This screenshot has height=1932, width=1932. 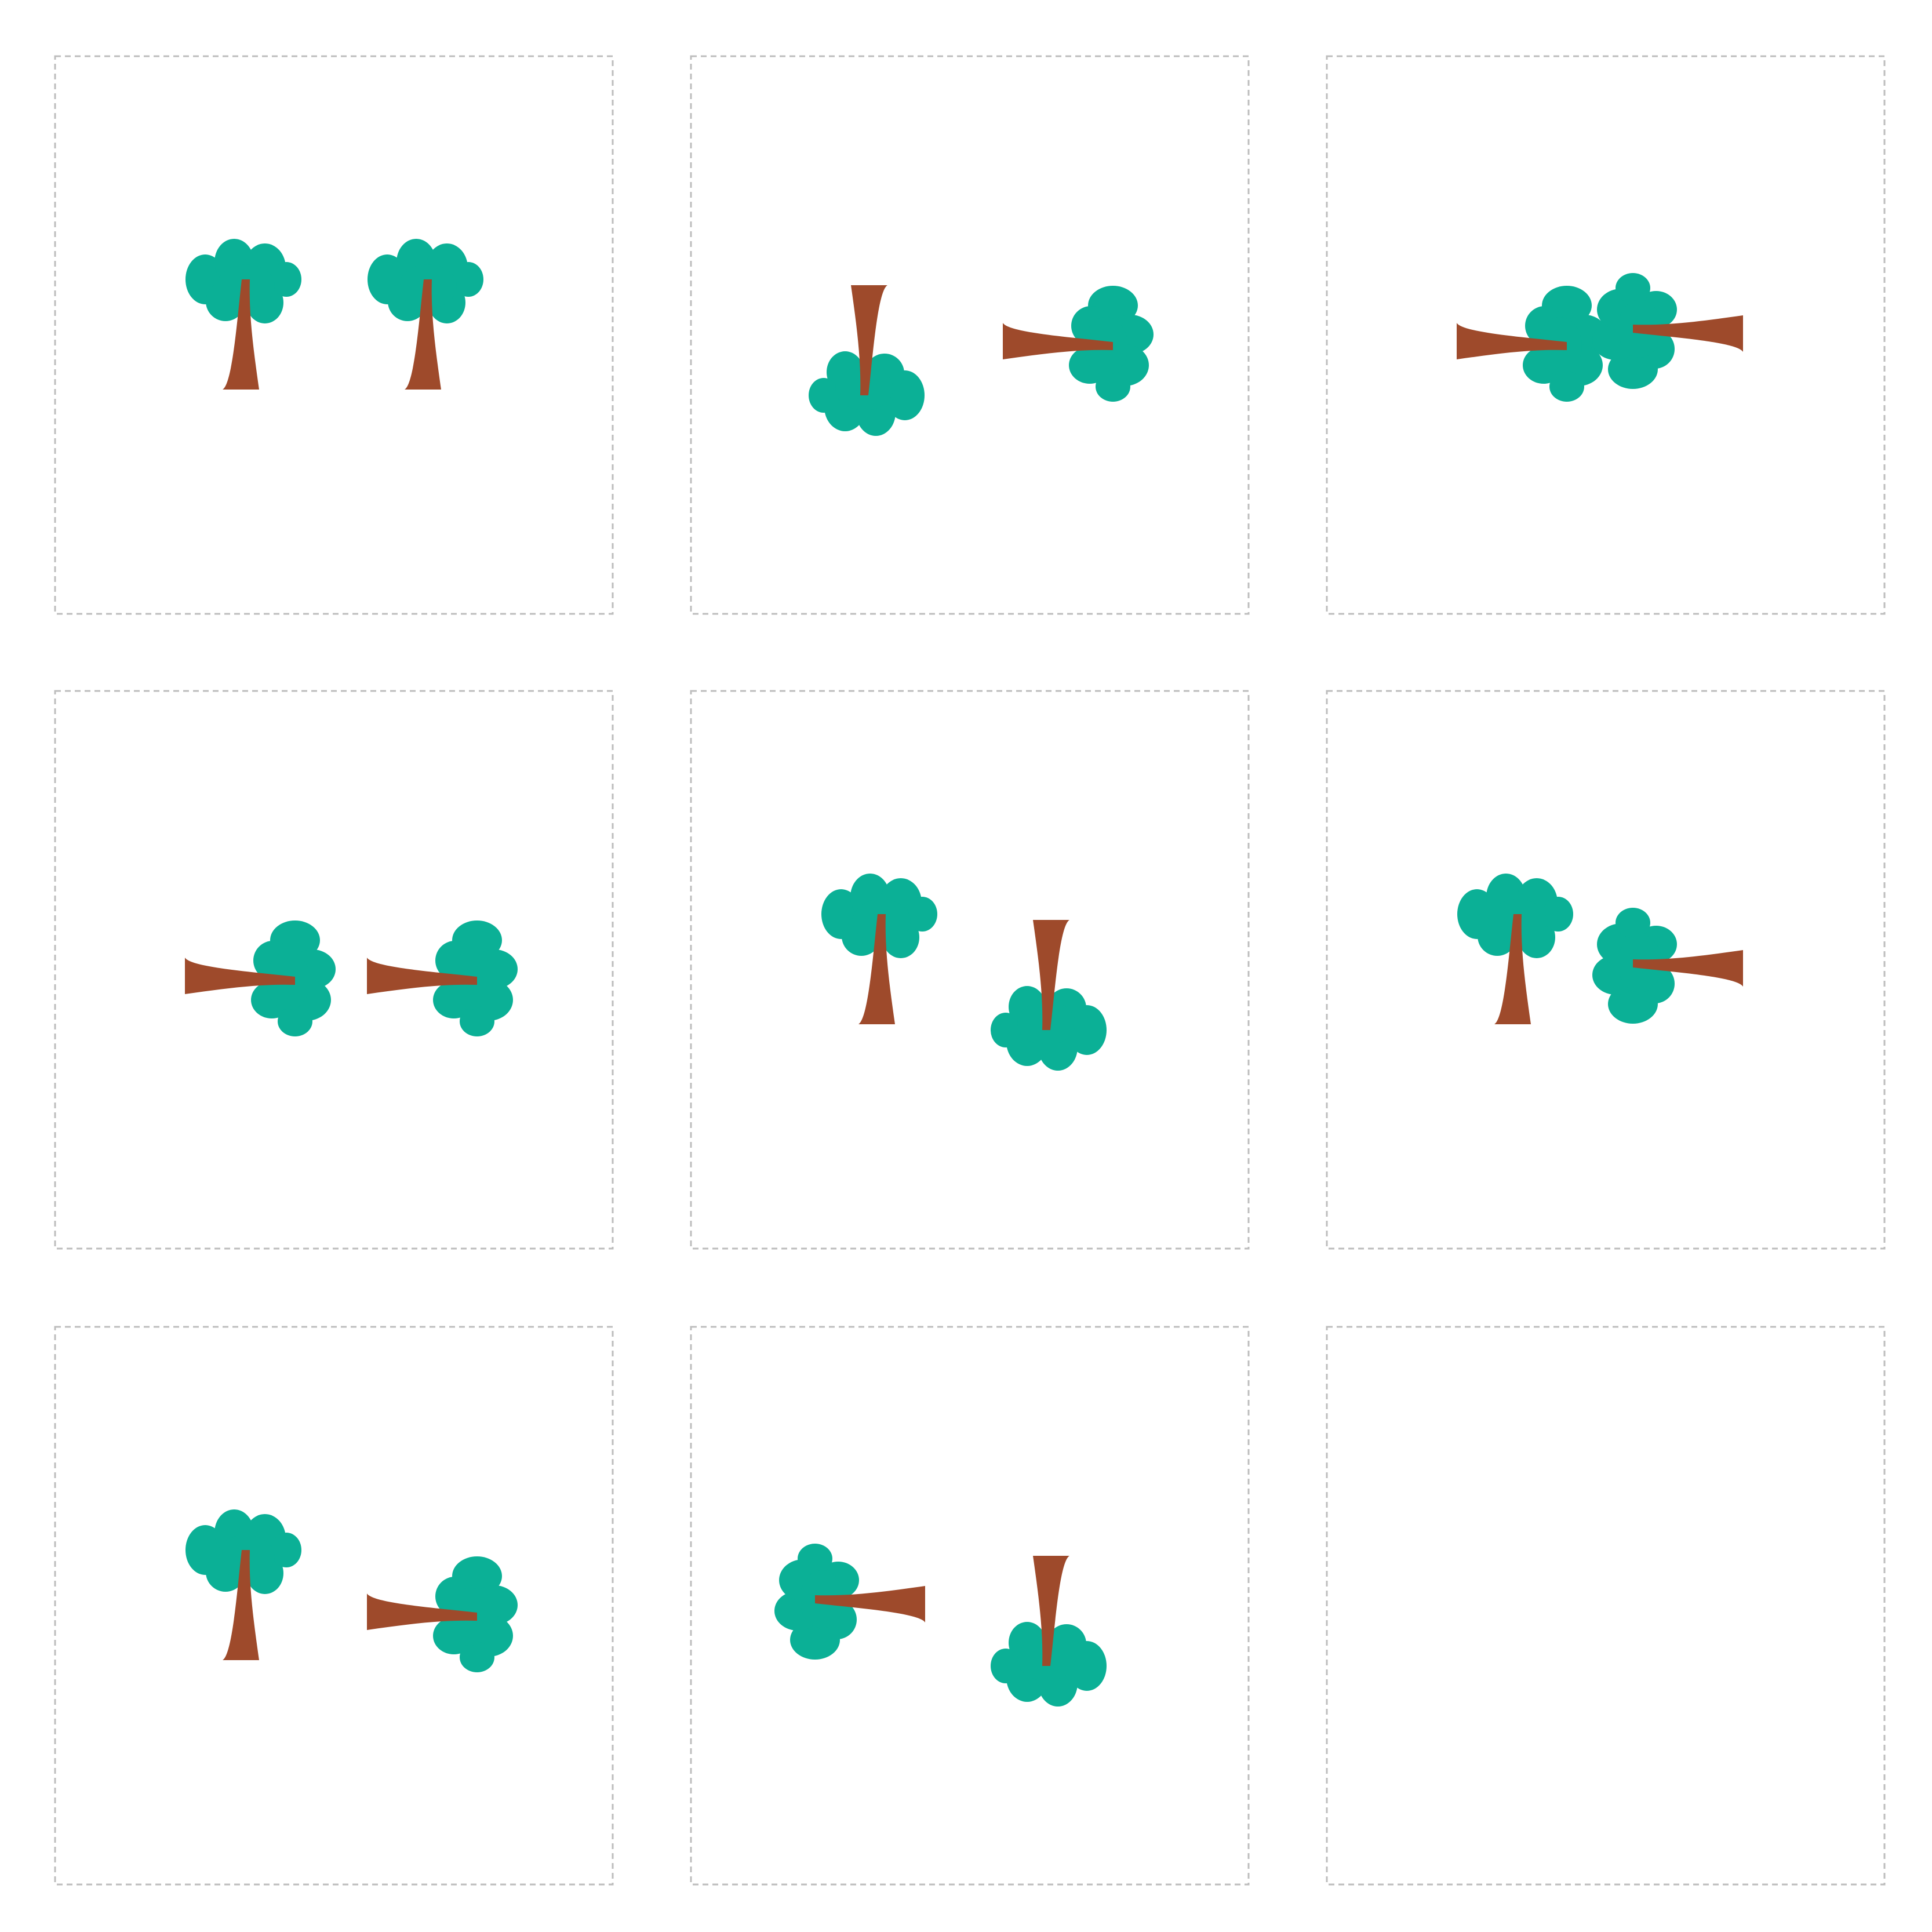 I want to click on puzzle-panel-r2-c1, so click(x=334, y=970).